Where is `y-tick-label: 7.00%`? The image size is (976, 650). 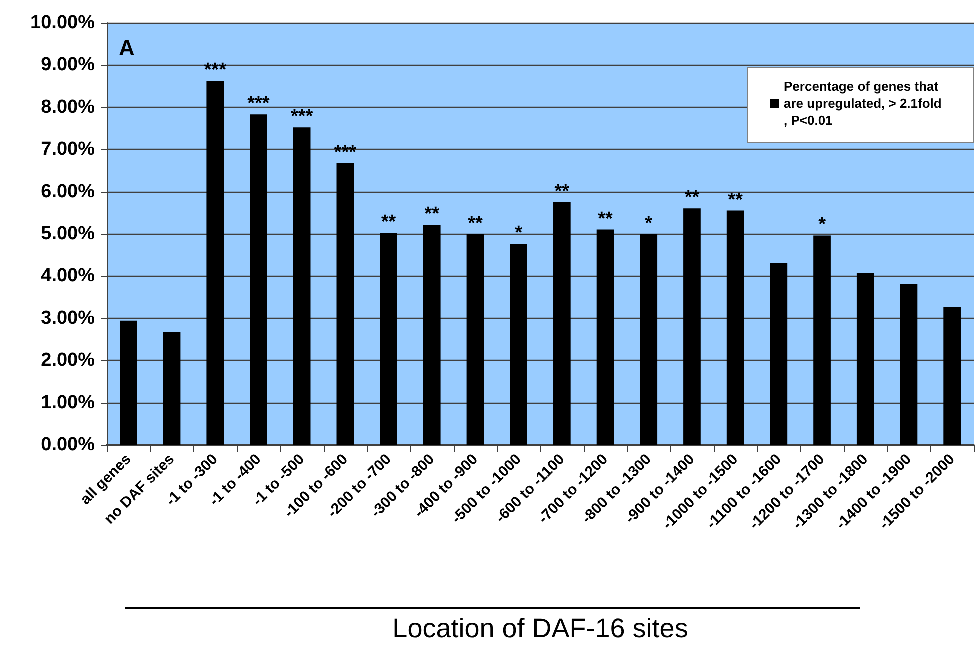 y-tick-label: 7.00% is located at coordinates (68, 149).